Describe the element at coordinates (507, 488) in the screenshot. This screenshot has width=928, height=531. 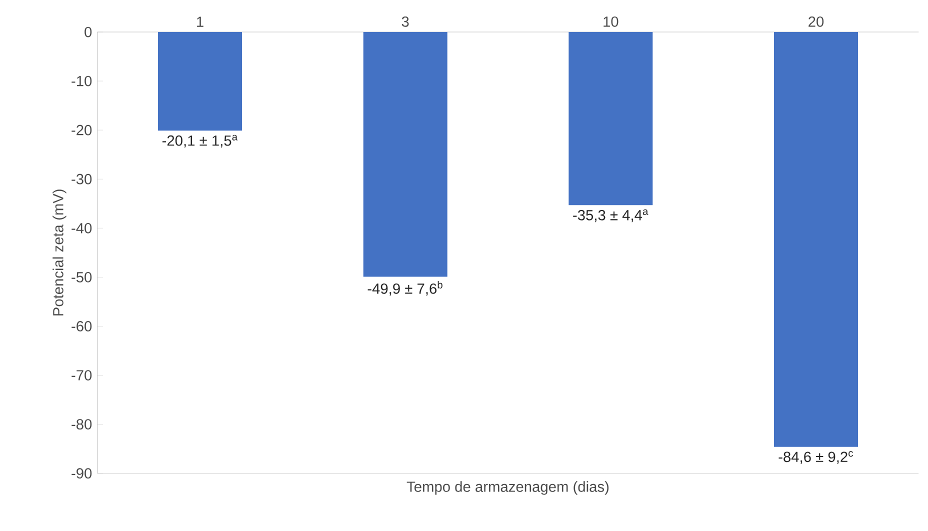
I see `x-axis-title: Tempo de armazenagem (dias)` at that location.